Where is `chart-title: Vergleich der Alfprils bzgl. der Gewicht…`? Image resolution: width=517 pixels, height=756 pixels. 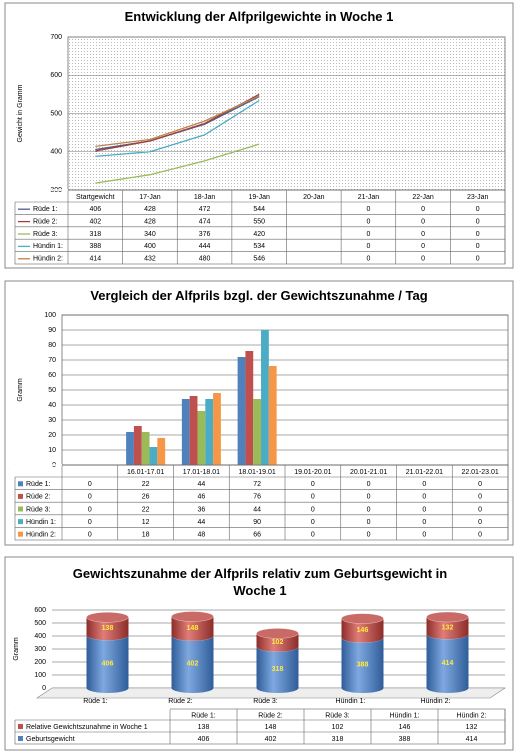 chart-title: Vergleich der Alfprils bzgl. der Gewicht… is located at coordinates (259, 295).